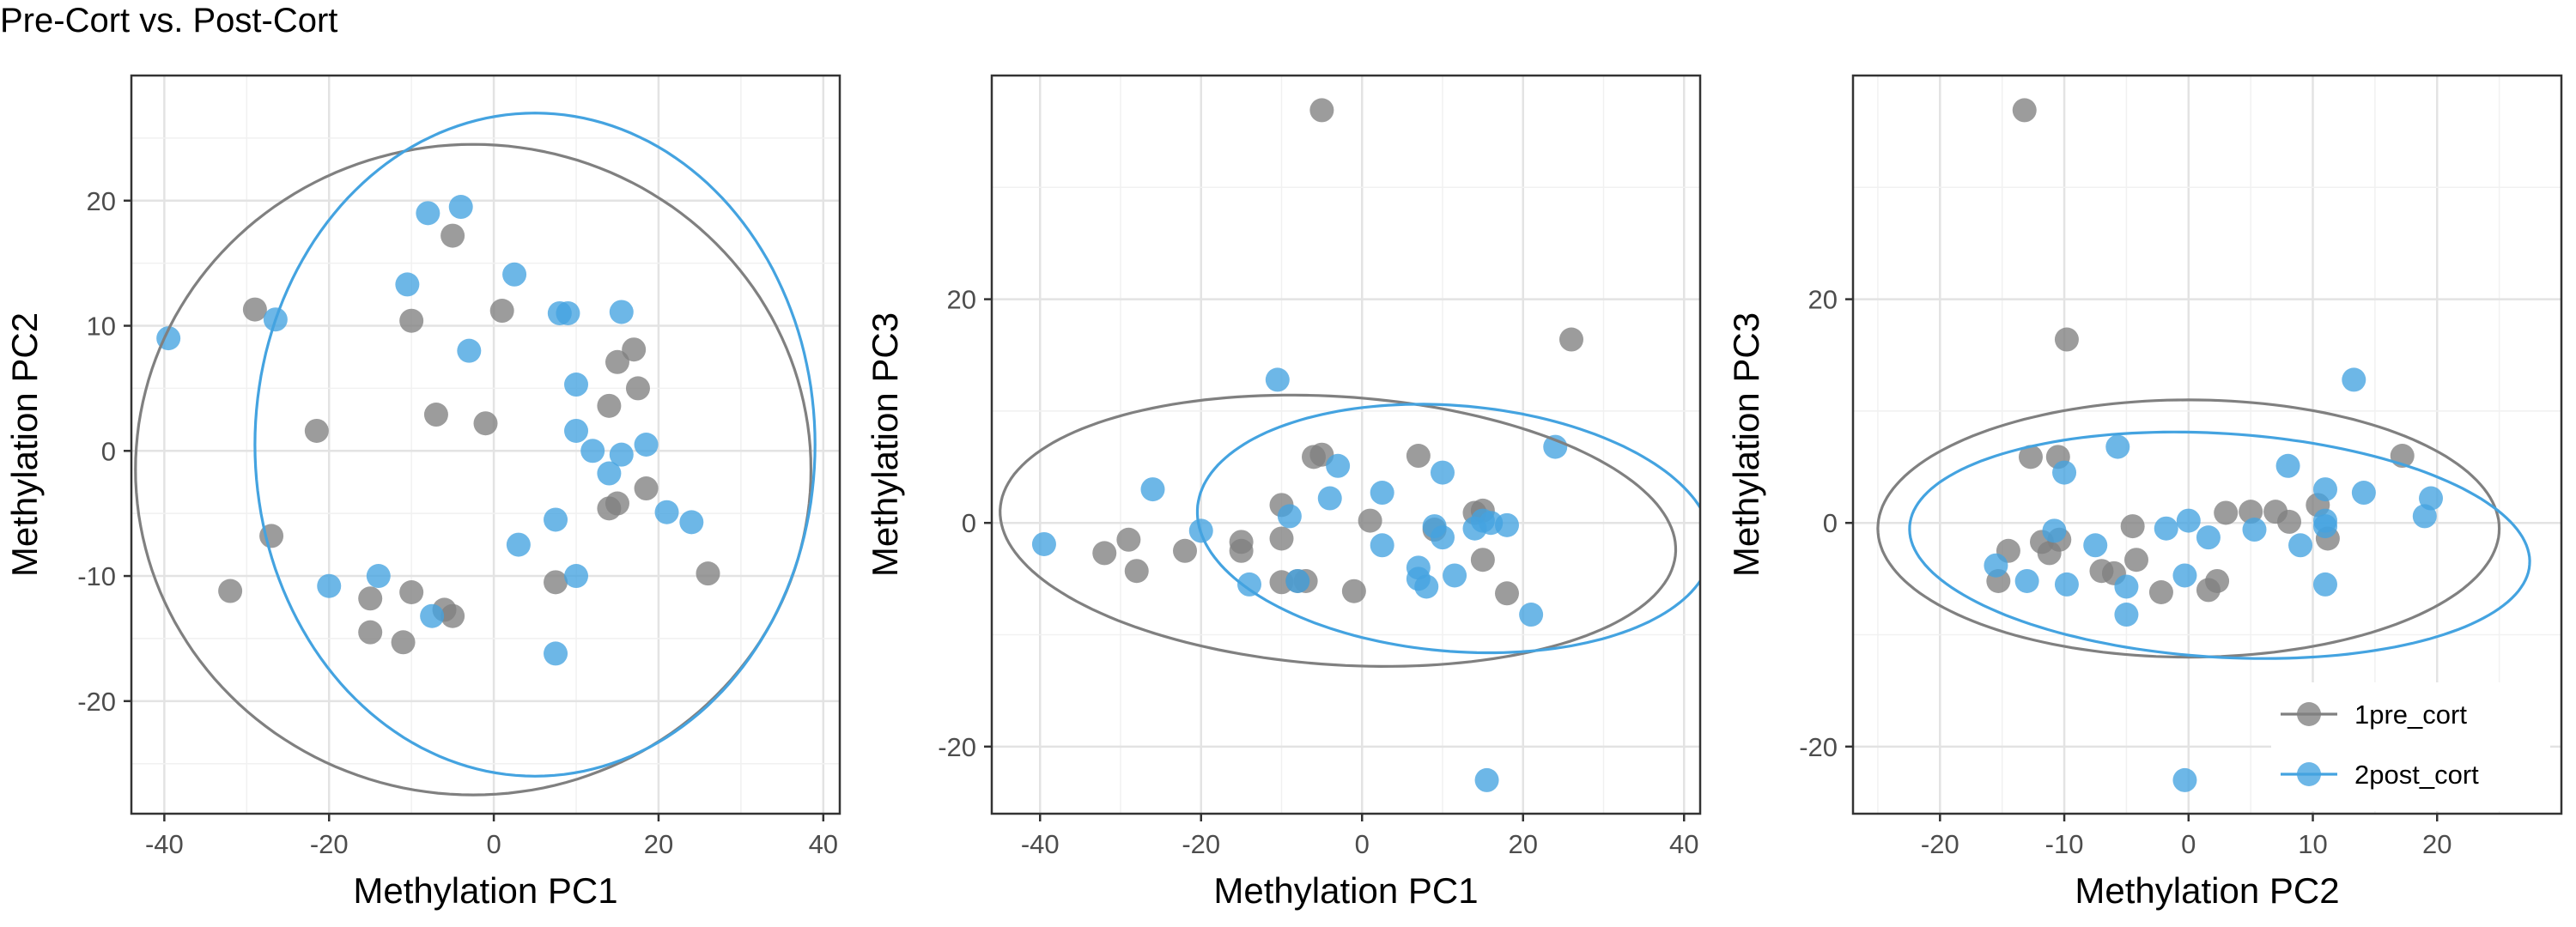  I want to click on x-tick-label: 10, so click(2312, 844).